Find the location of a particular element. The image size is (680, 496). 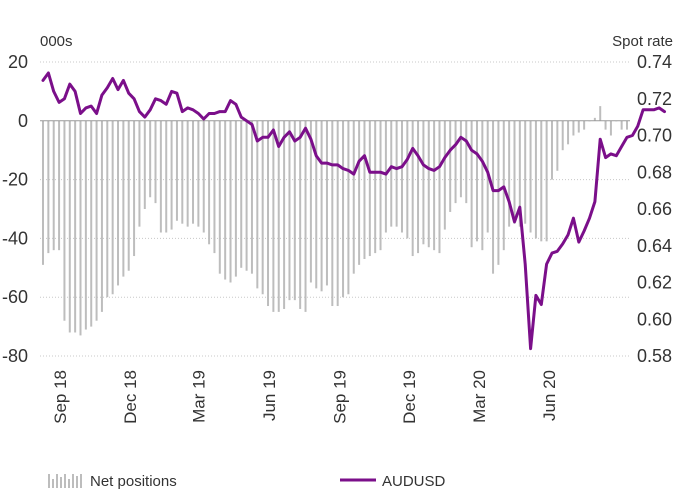

x-tick-label: Dec 18 is located at coordinates (130, 397).